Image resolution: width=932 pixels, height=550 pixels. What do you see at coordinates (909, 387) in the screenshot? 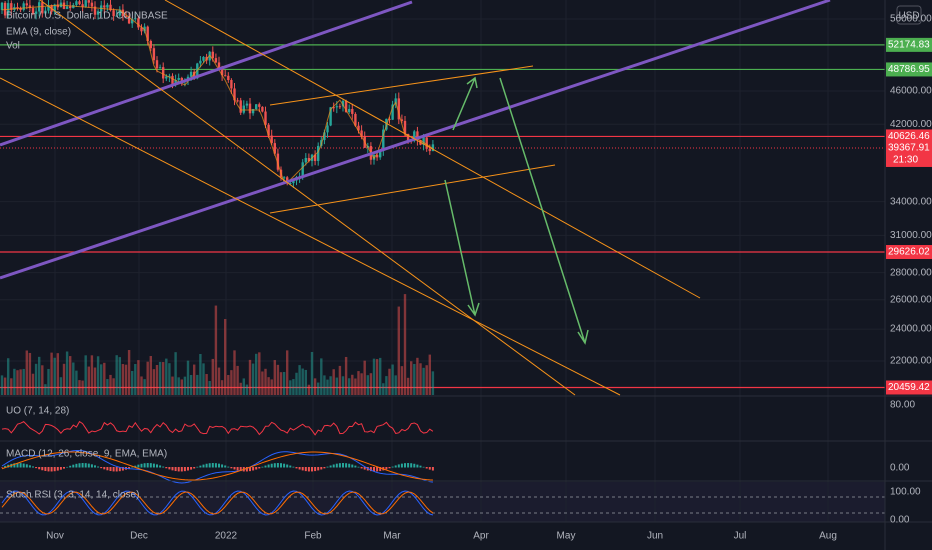
I see `price-tag` at bounding box center [909, 387].